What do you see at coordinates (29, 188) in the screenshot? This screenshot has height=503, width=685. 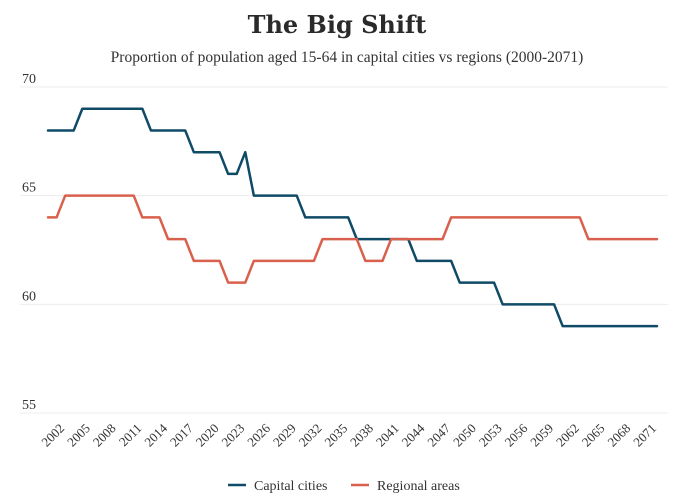 I see `y-tick-label: 65` at bounding box center [29, 188].